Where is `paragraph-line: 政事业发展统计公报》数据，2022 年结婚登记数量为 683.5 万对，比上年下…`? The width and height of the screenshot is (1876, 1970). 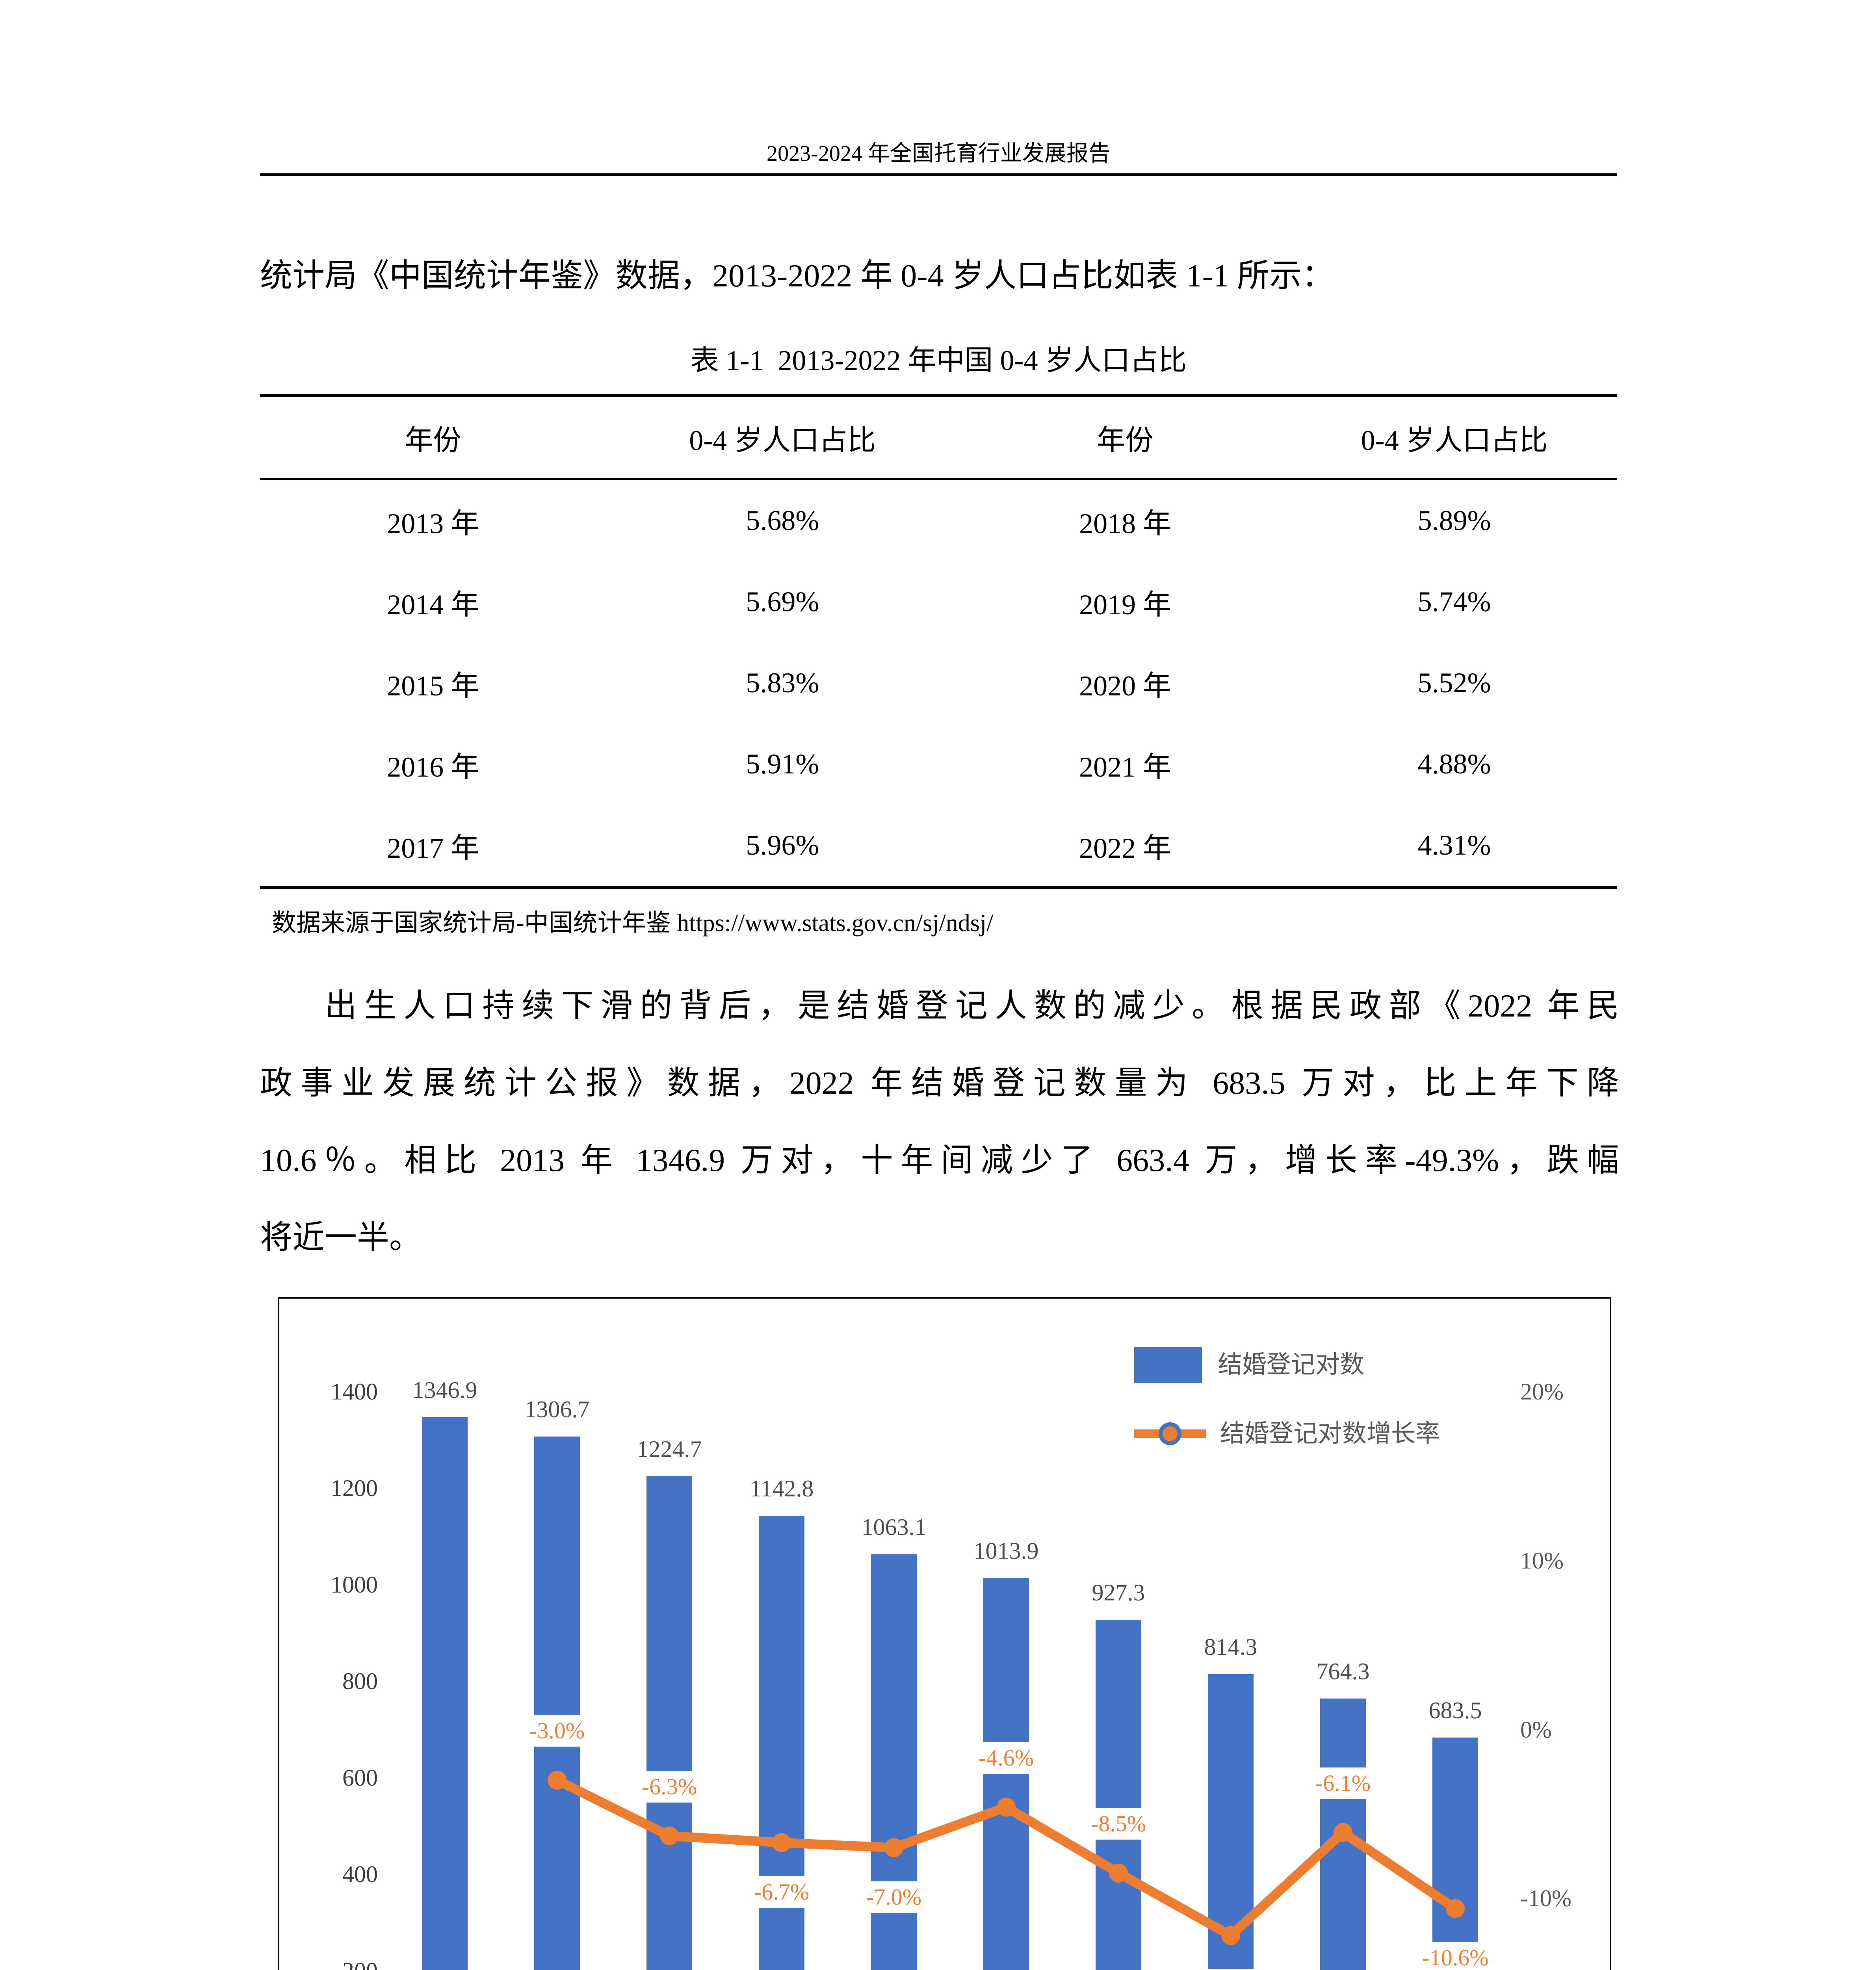
paragraph-line: 政事业发展统计公报》数据，2022 年结婚登记数量为 683.5 万对，比上年下… is located at coordinates (939, 1083).